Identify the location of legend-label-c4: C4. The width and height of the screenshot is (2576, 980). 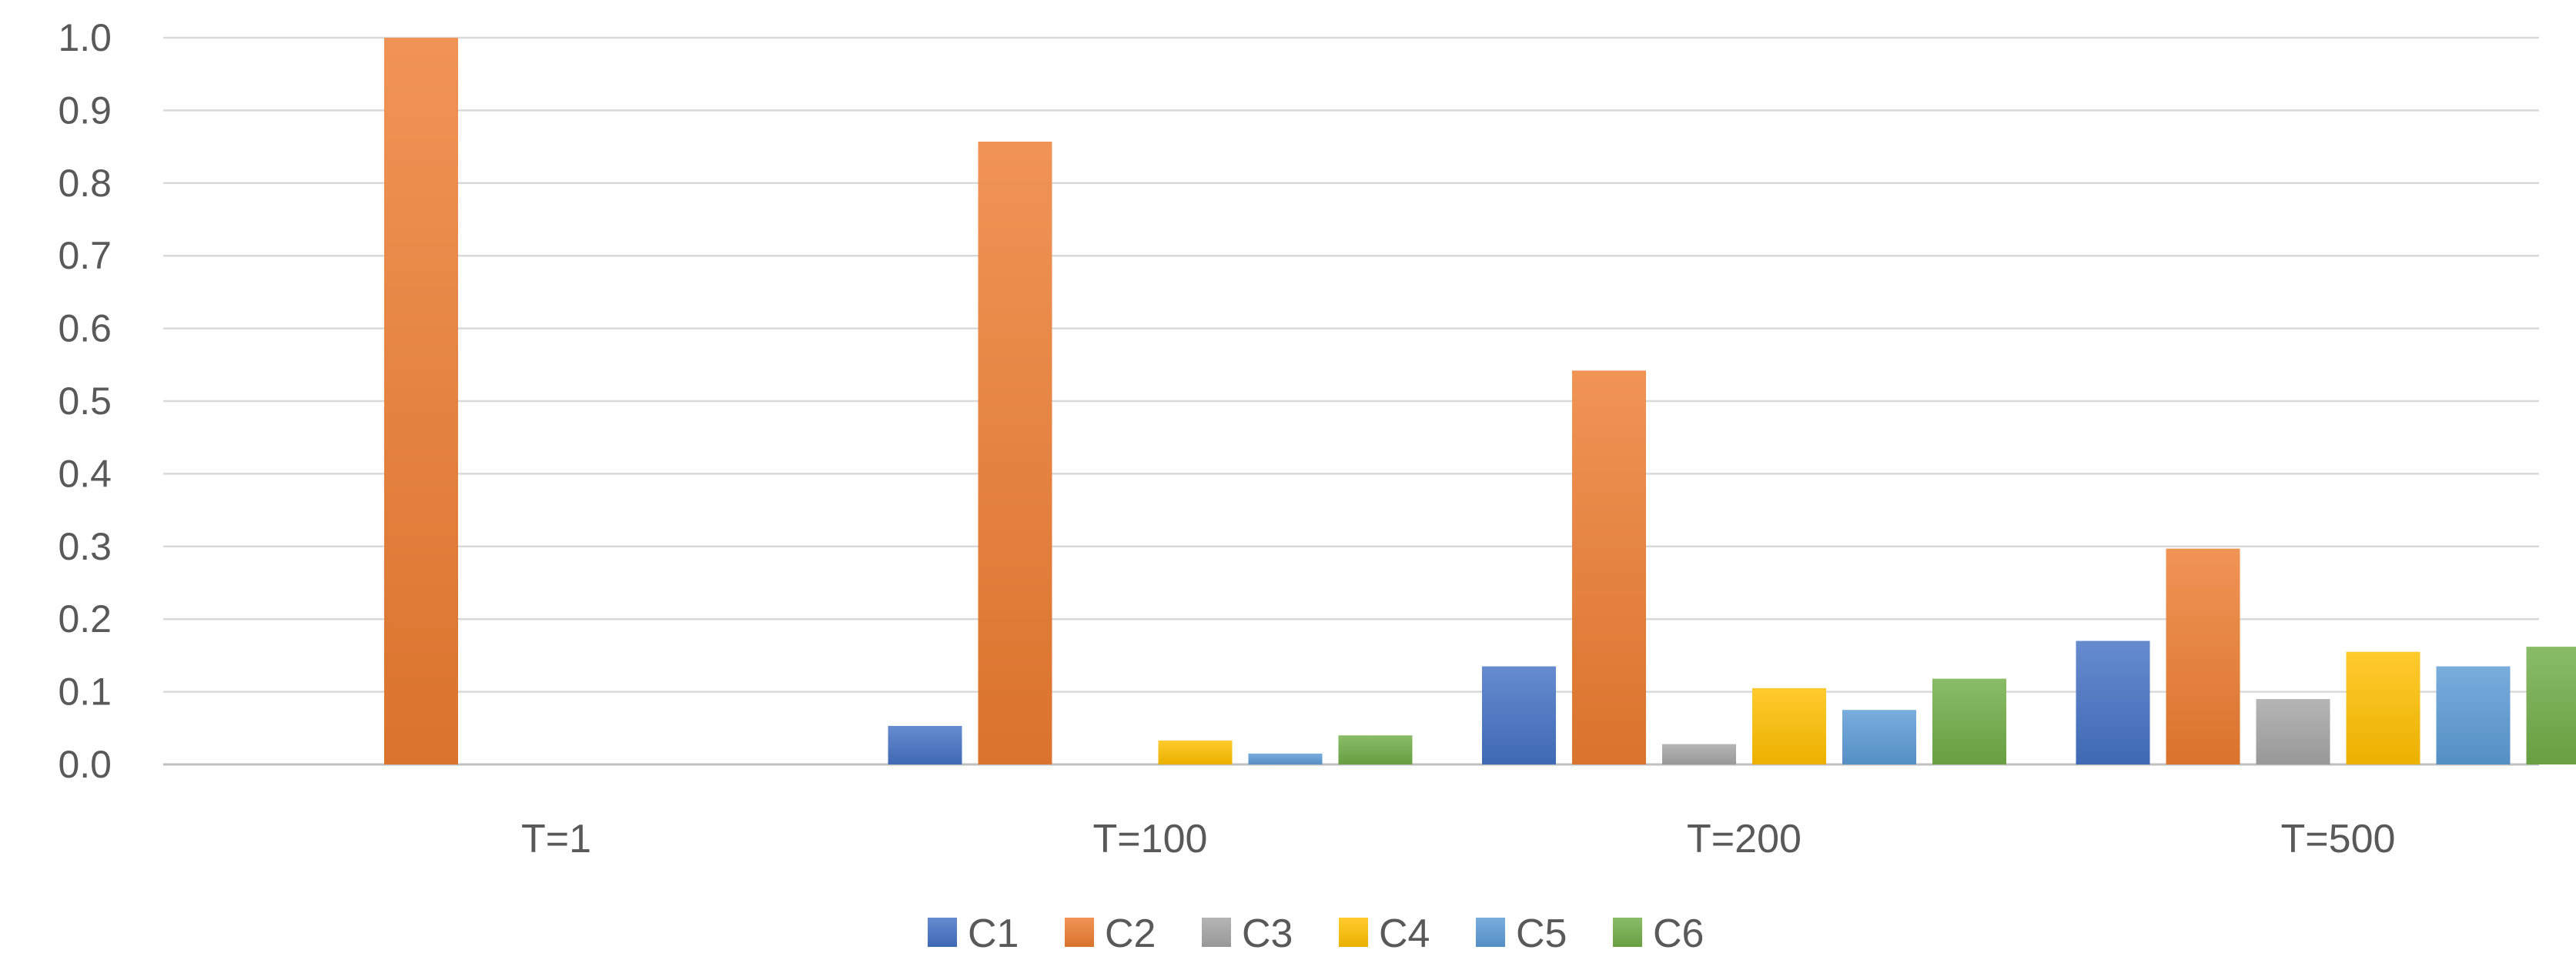
(1404, 933).